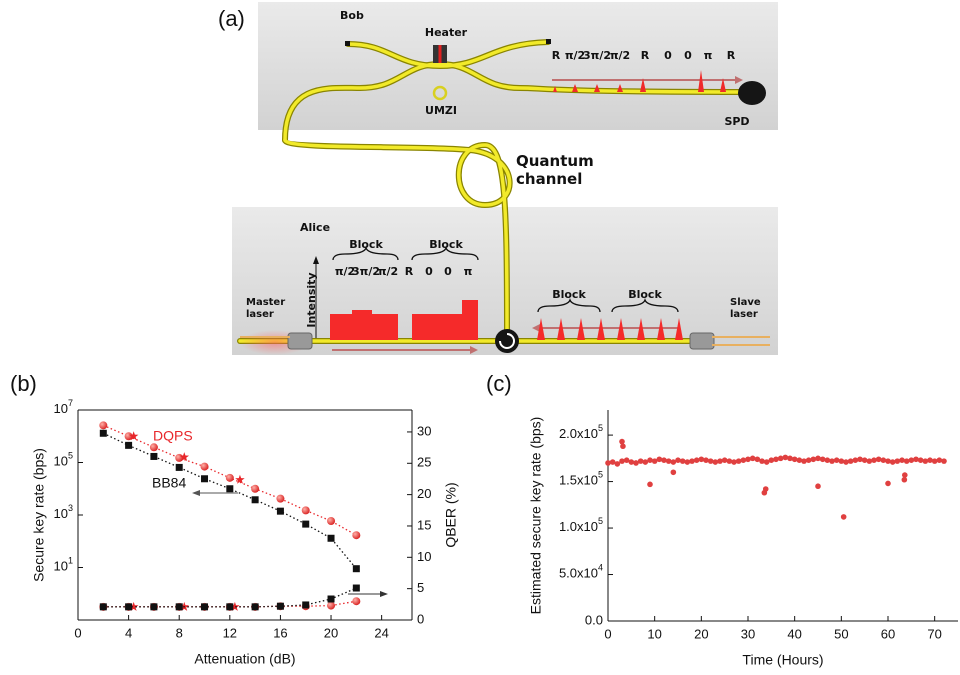 This screenshot has width=960, height=675. What do you see at coordinates (352, 15) in the screenshot?
I see `bob-title: Bob` at bounding box center [352, 15].